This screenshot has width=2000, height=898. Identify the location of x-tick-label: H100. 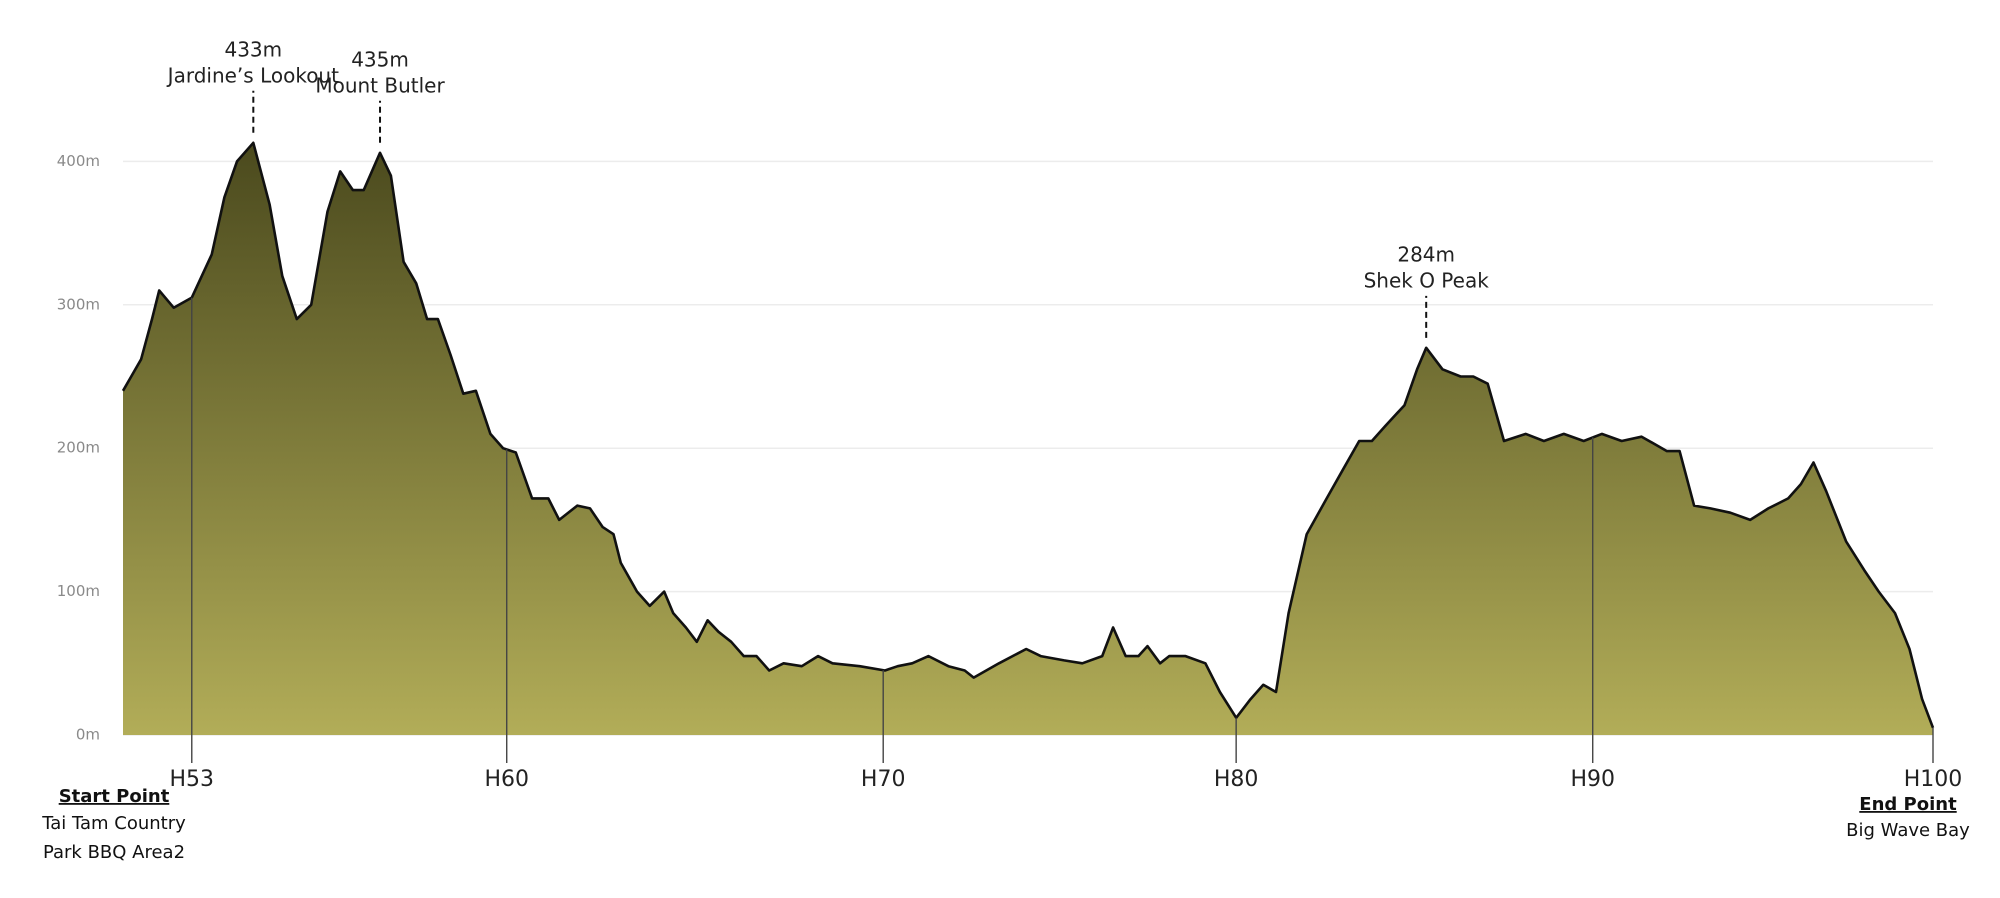
(1933, 779).